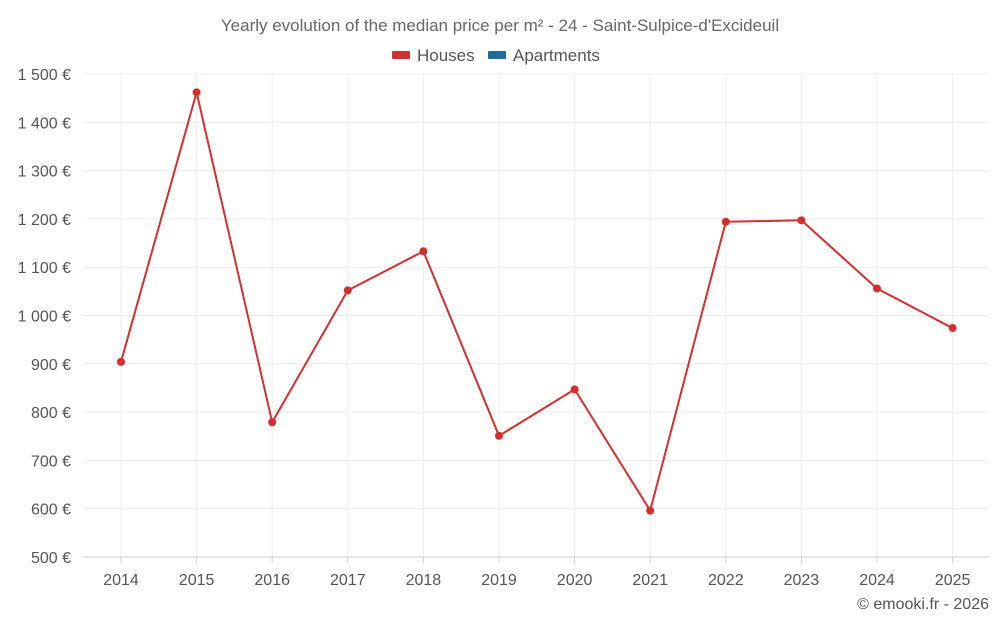 The image size is (1000, 625). What do you see at coordinates (802, 580) in the screenshot?
I see `x-tick-label: 2023` at bounding box center [802, 580].